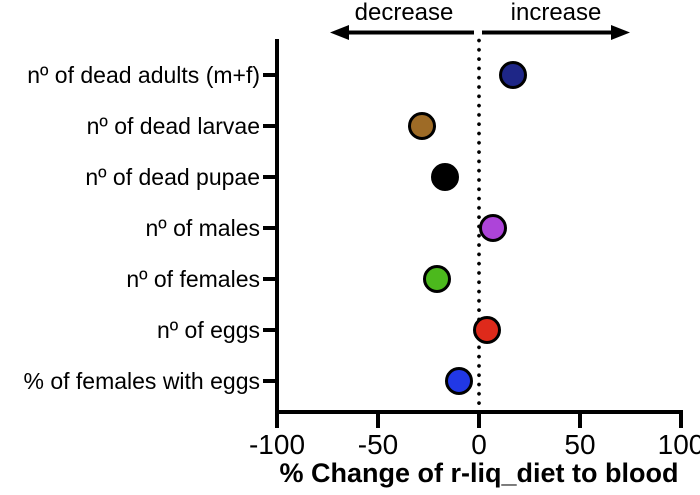 This screenshot has width=700, height=495. Describe the element at coordinates (479, 473) in the screenshot. I see `x-axis-title: % Change of r-liq_diet to blood` at that location.